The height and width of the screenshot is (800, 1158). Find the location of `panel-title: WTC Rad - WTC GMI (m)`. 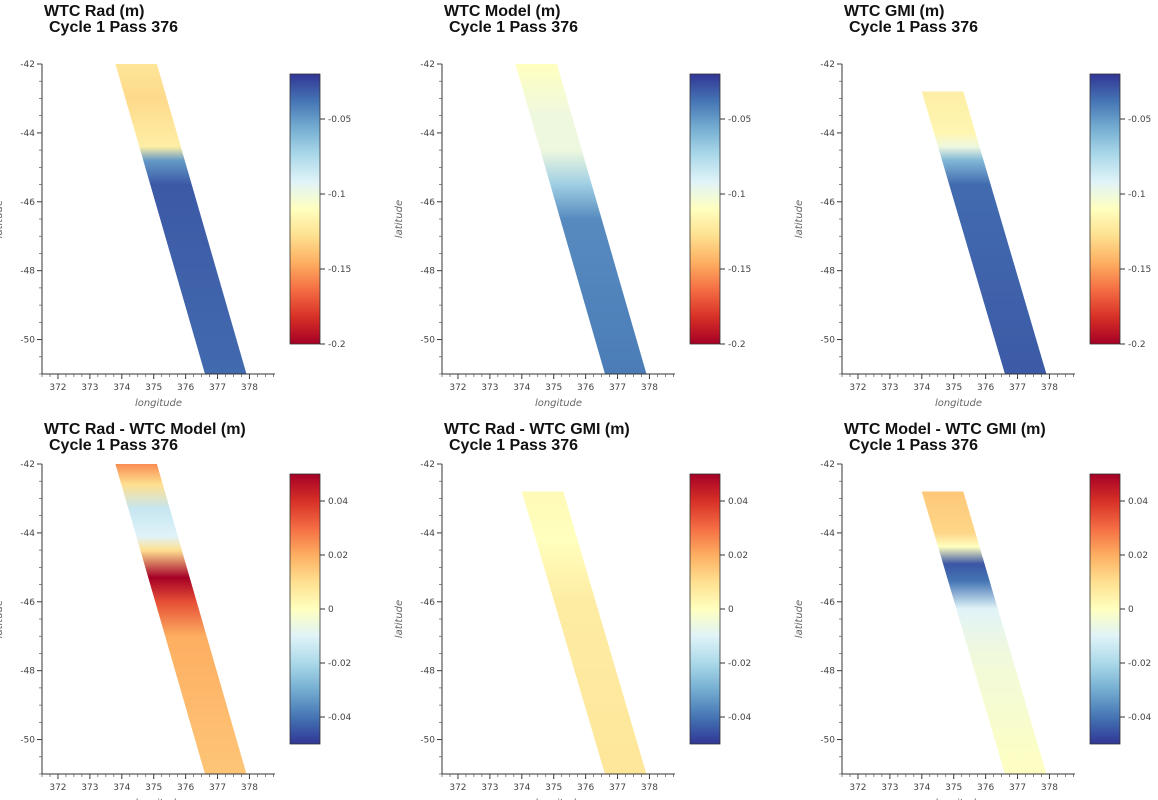

panel-title: WTC Rad - WTC GMI (m) is located at coordinates (537, 429).